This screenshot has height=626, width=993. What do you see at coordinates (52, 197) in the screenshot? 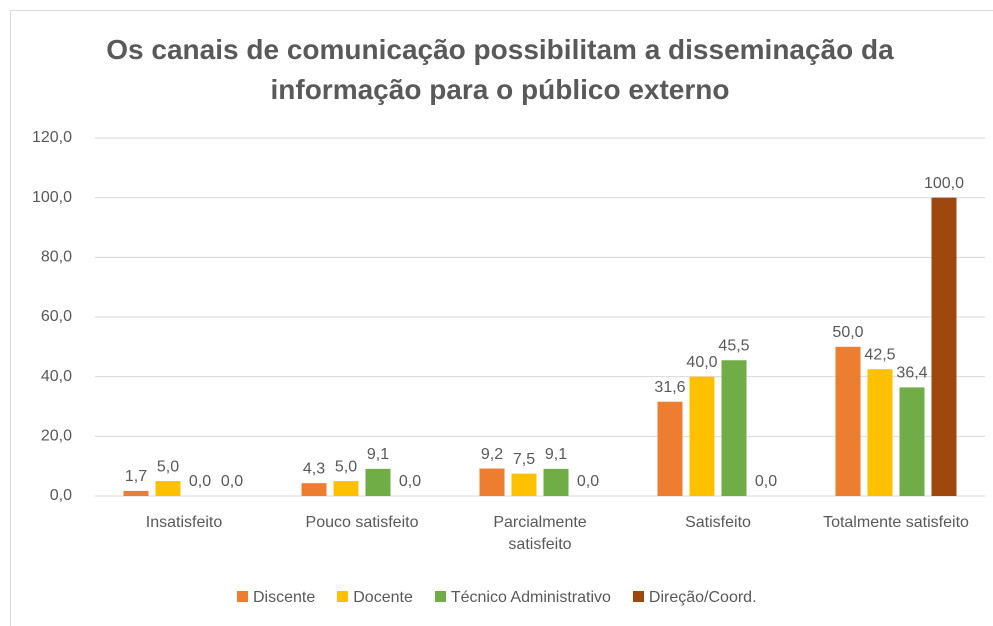
I see `y-tick-label: 100,0` at bounding box center [52, 197].